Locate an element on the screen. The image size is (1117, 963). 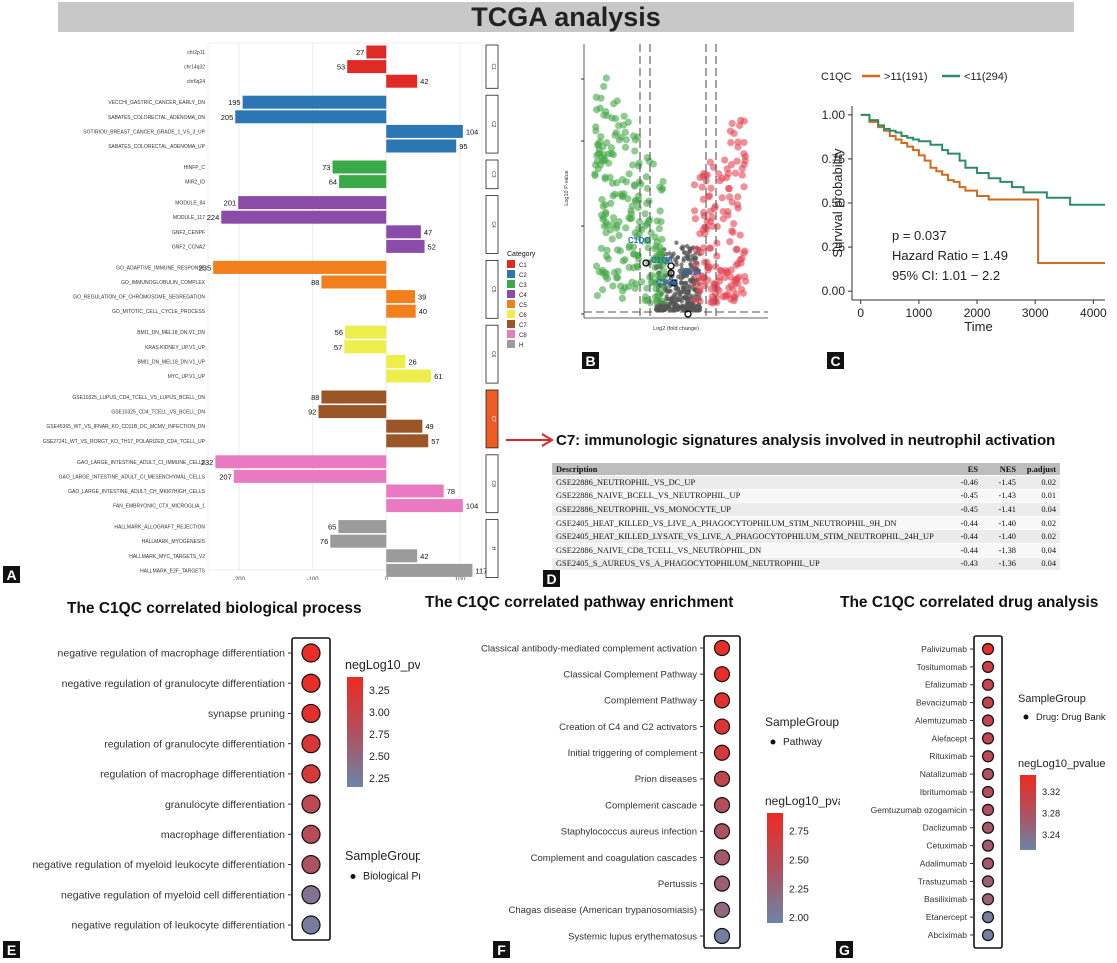
table-cell: -0.45 is located at coordinates (964, 509).